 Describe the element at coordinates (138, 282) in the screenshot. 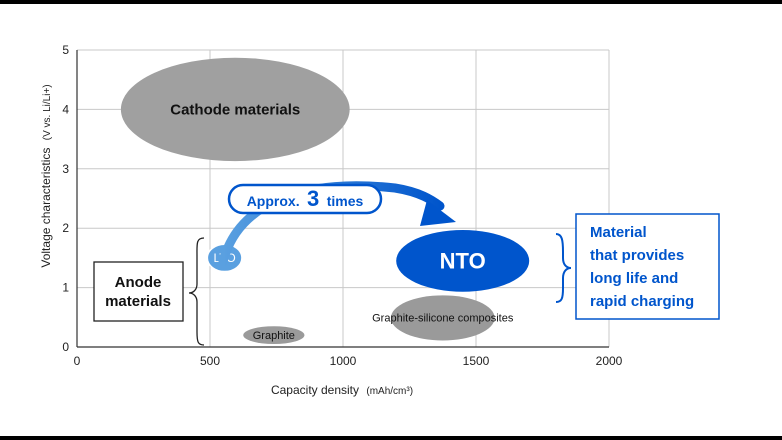

I see `anode-materials-line1: Anode` at that location.